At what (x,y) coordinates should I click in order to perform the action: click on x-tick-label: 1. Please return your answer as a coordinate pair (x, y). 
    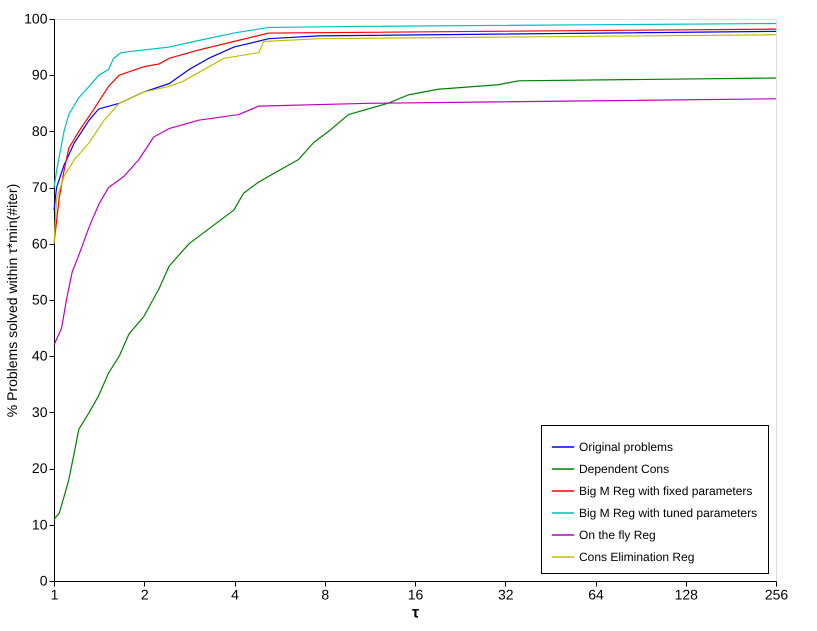
    Looking at the image, I should click on (54, 594).